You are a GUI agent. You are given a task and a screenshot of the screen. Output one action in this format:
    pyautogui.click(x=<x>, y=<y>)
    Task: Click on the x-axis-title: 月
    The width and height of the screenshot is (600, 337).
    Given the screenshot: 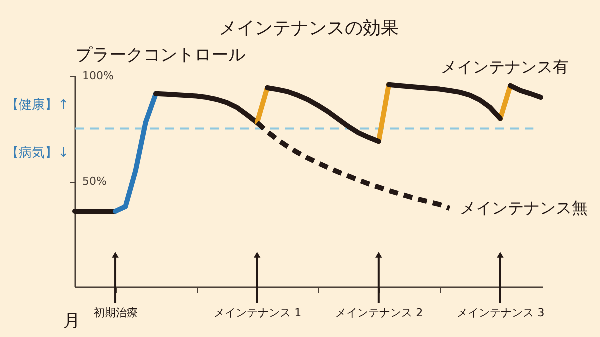 What is the action you would take?
    pyautogui.click(x=72, y=322)
    